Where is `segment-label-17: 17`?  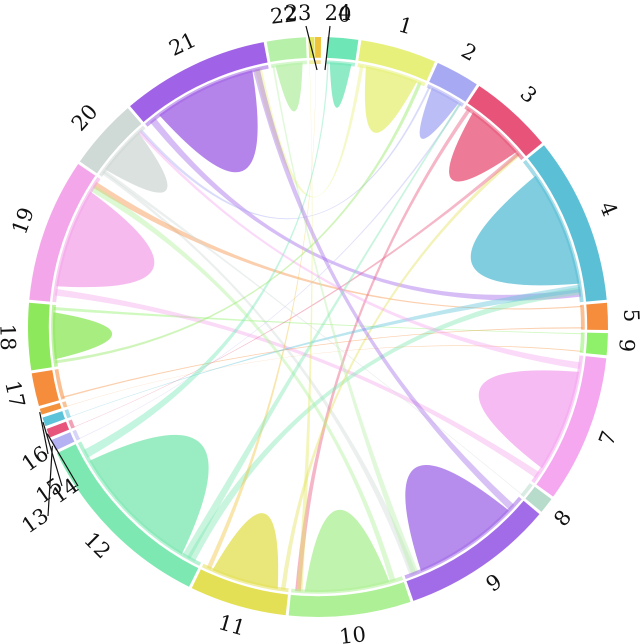 segment-label-17: 17 is located at coordinates (14, 394).